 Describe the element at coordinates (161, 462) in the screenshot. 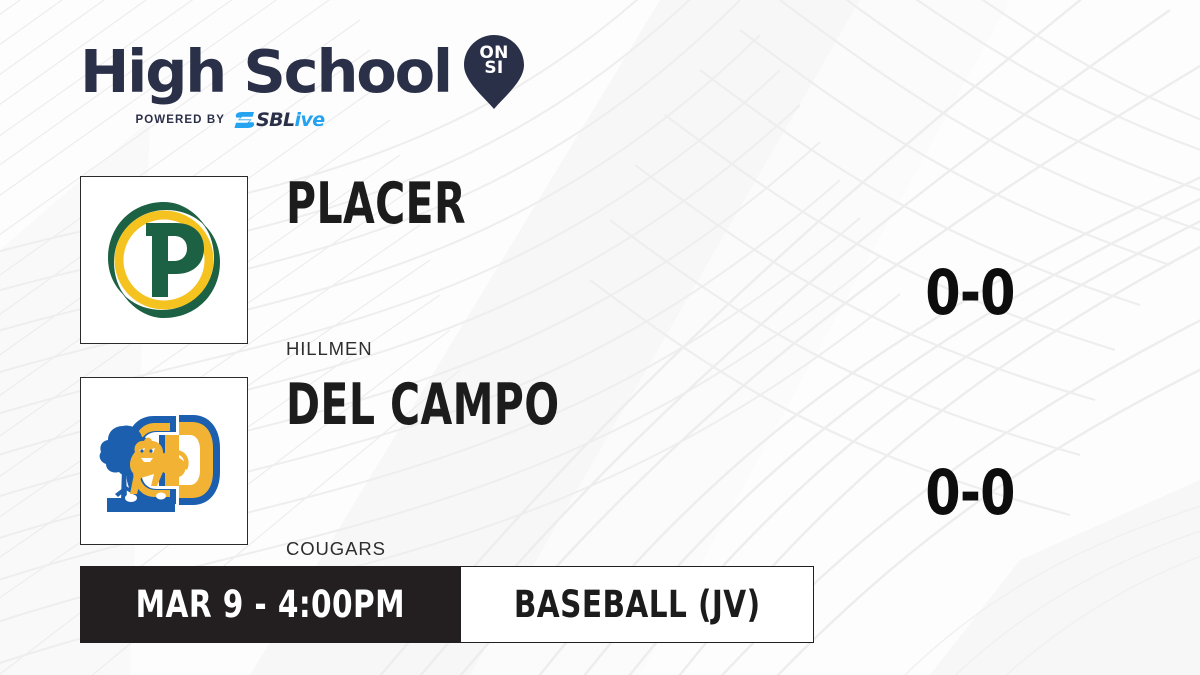

I see `del-campo-cougars-logo-icon` at that location.